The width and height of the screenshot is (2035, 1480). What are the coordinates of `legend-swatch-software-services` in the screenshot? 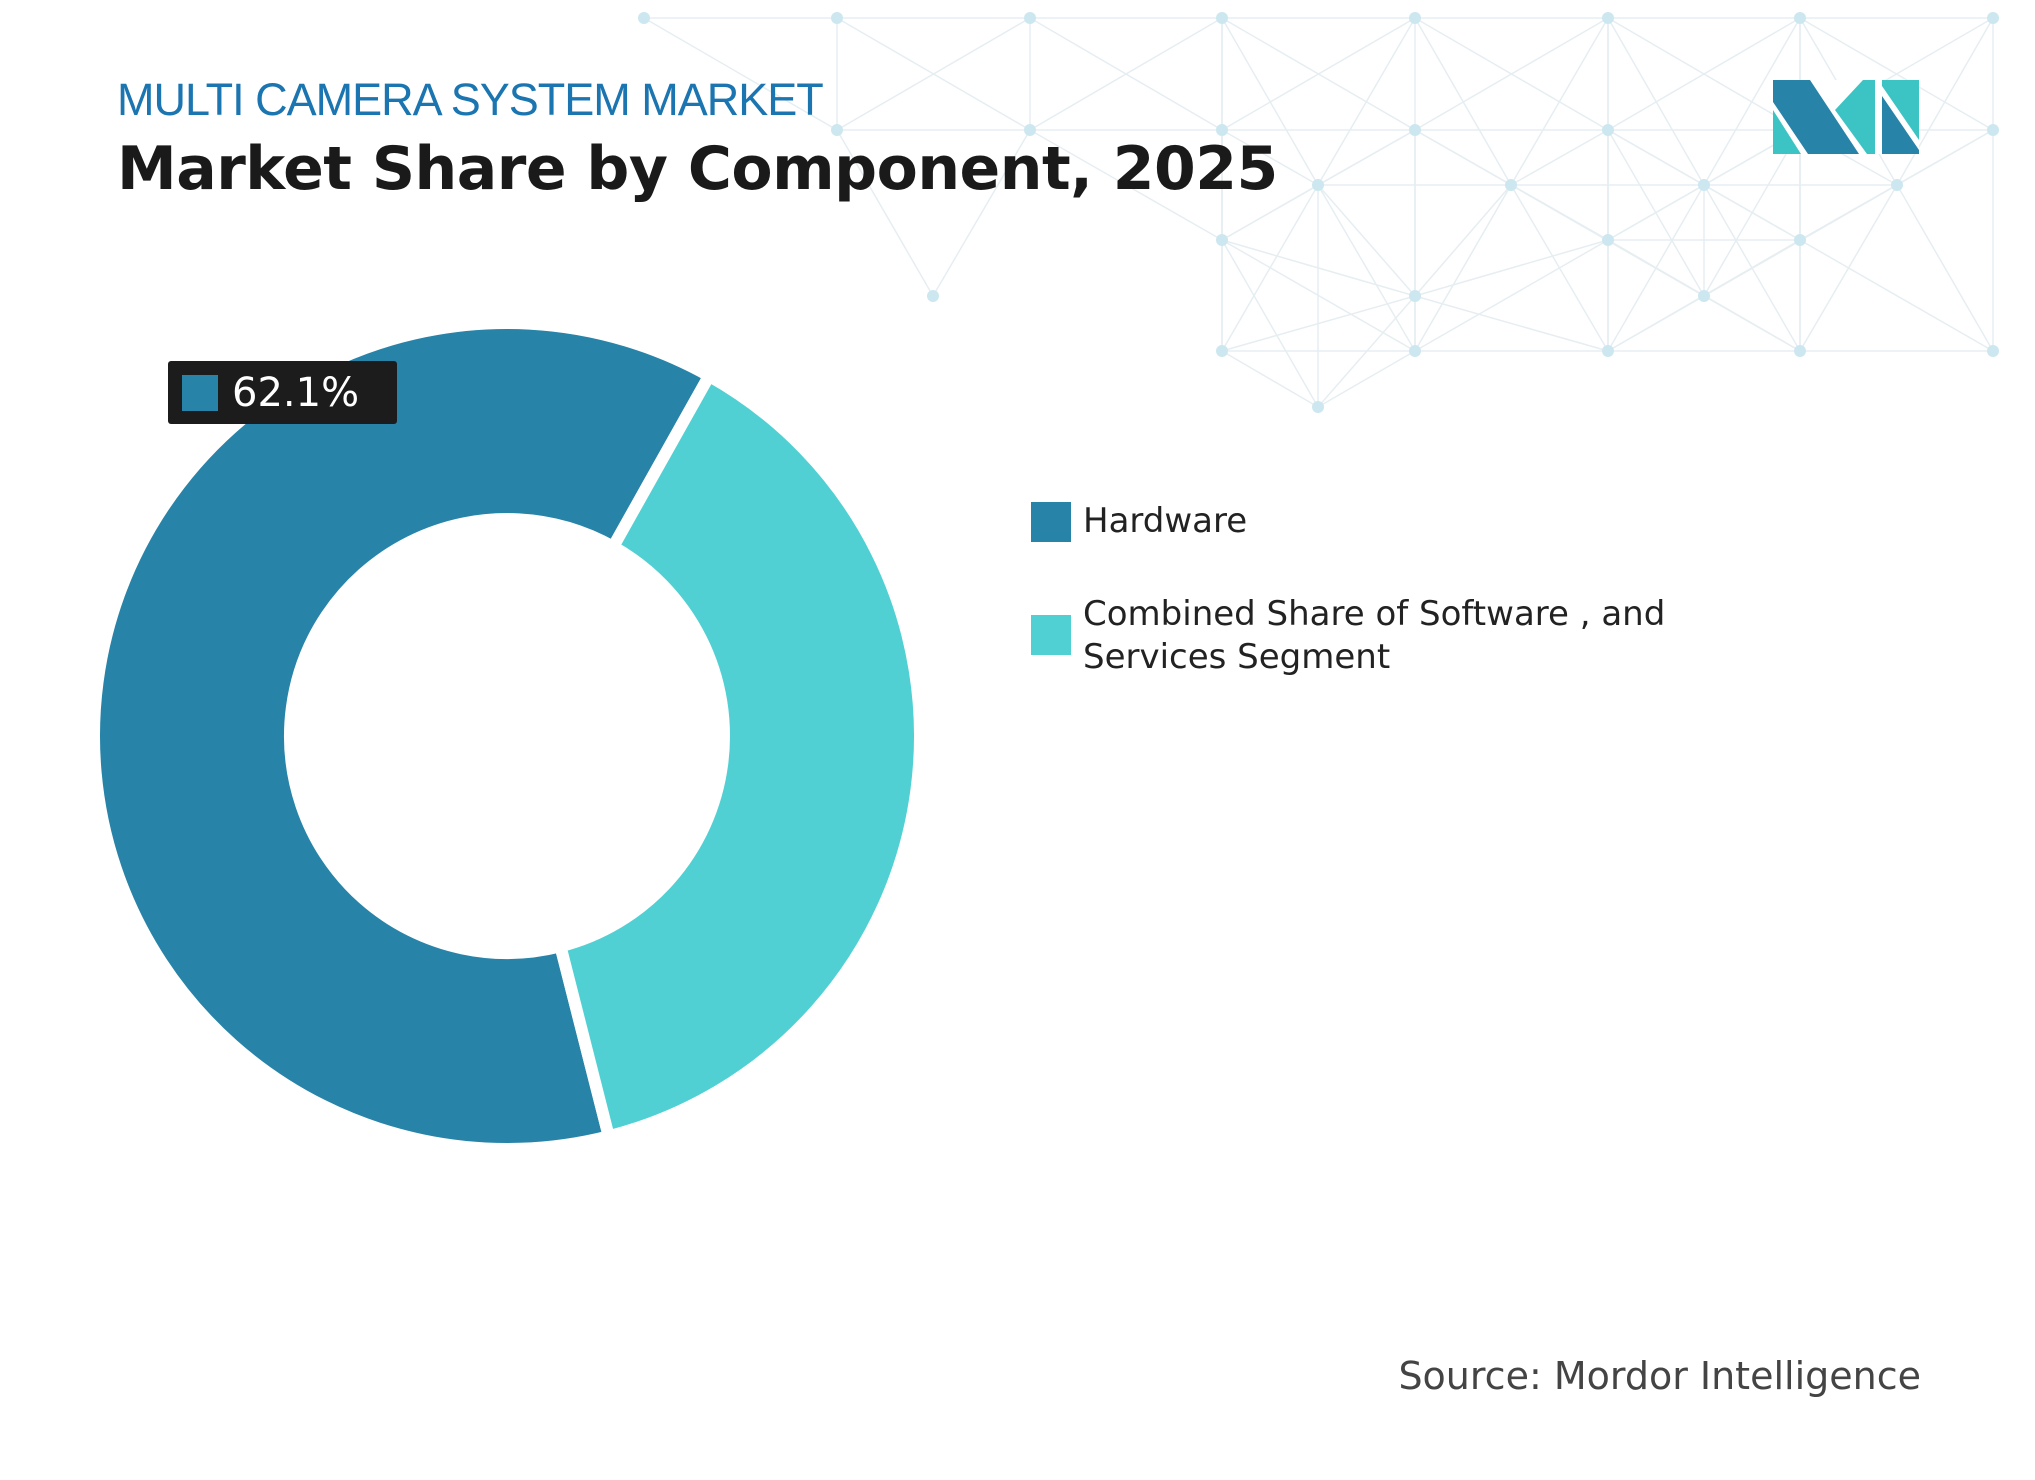 It's located at (1051, 635).